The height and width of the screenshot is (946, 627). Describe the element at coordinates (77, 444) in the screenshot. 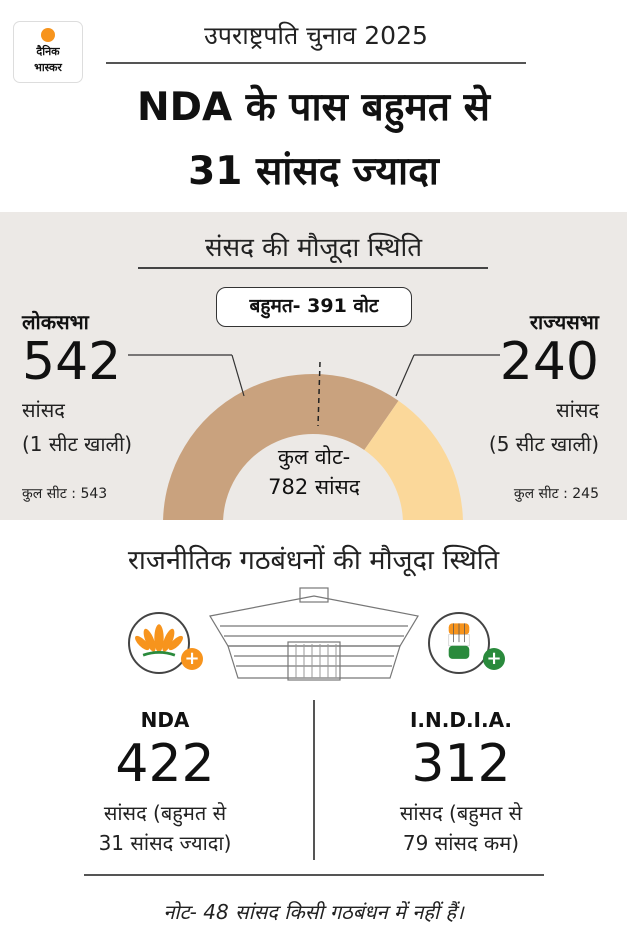

I see `lok-sabha-vacant: (1 सीट खाली)` at that location.